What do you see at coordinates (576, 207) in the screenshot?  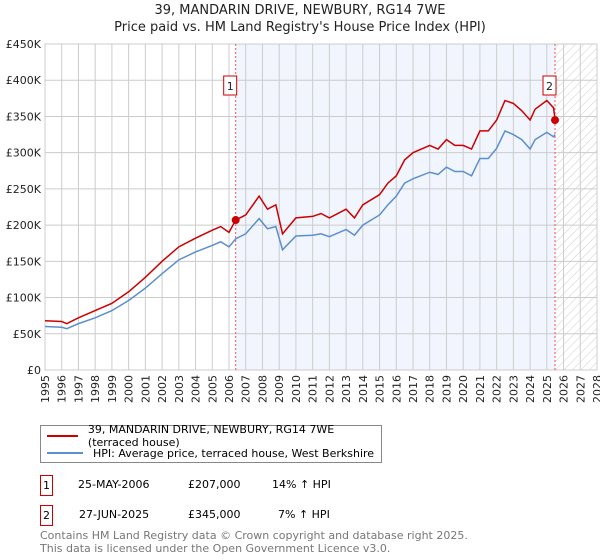 I see `future-hatch-area` at bounding box center [576, 207].